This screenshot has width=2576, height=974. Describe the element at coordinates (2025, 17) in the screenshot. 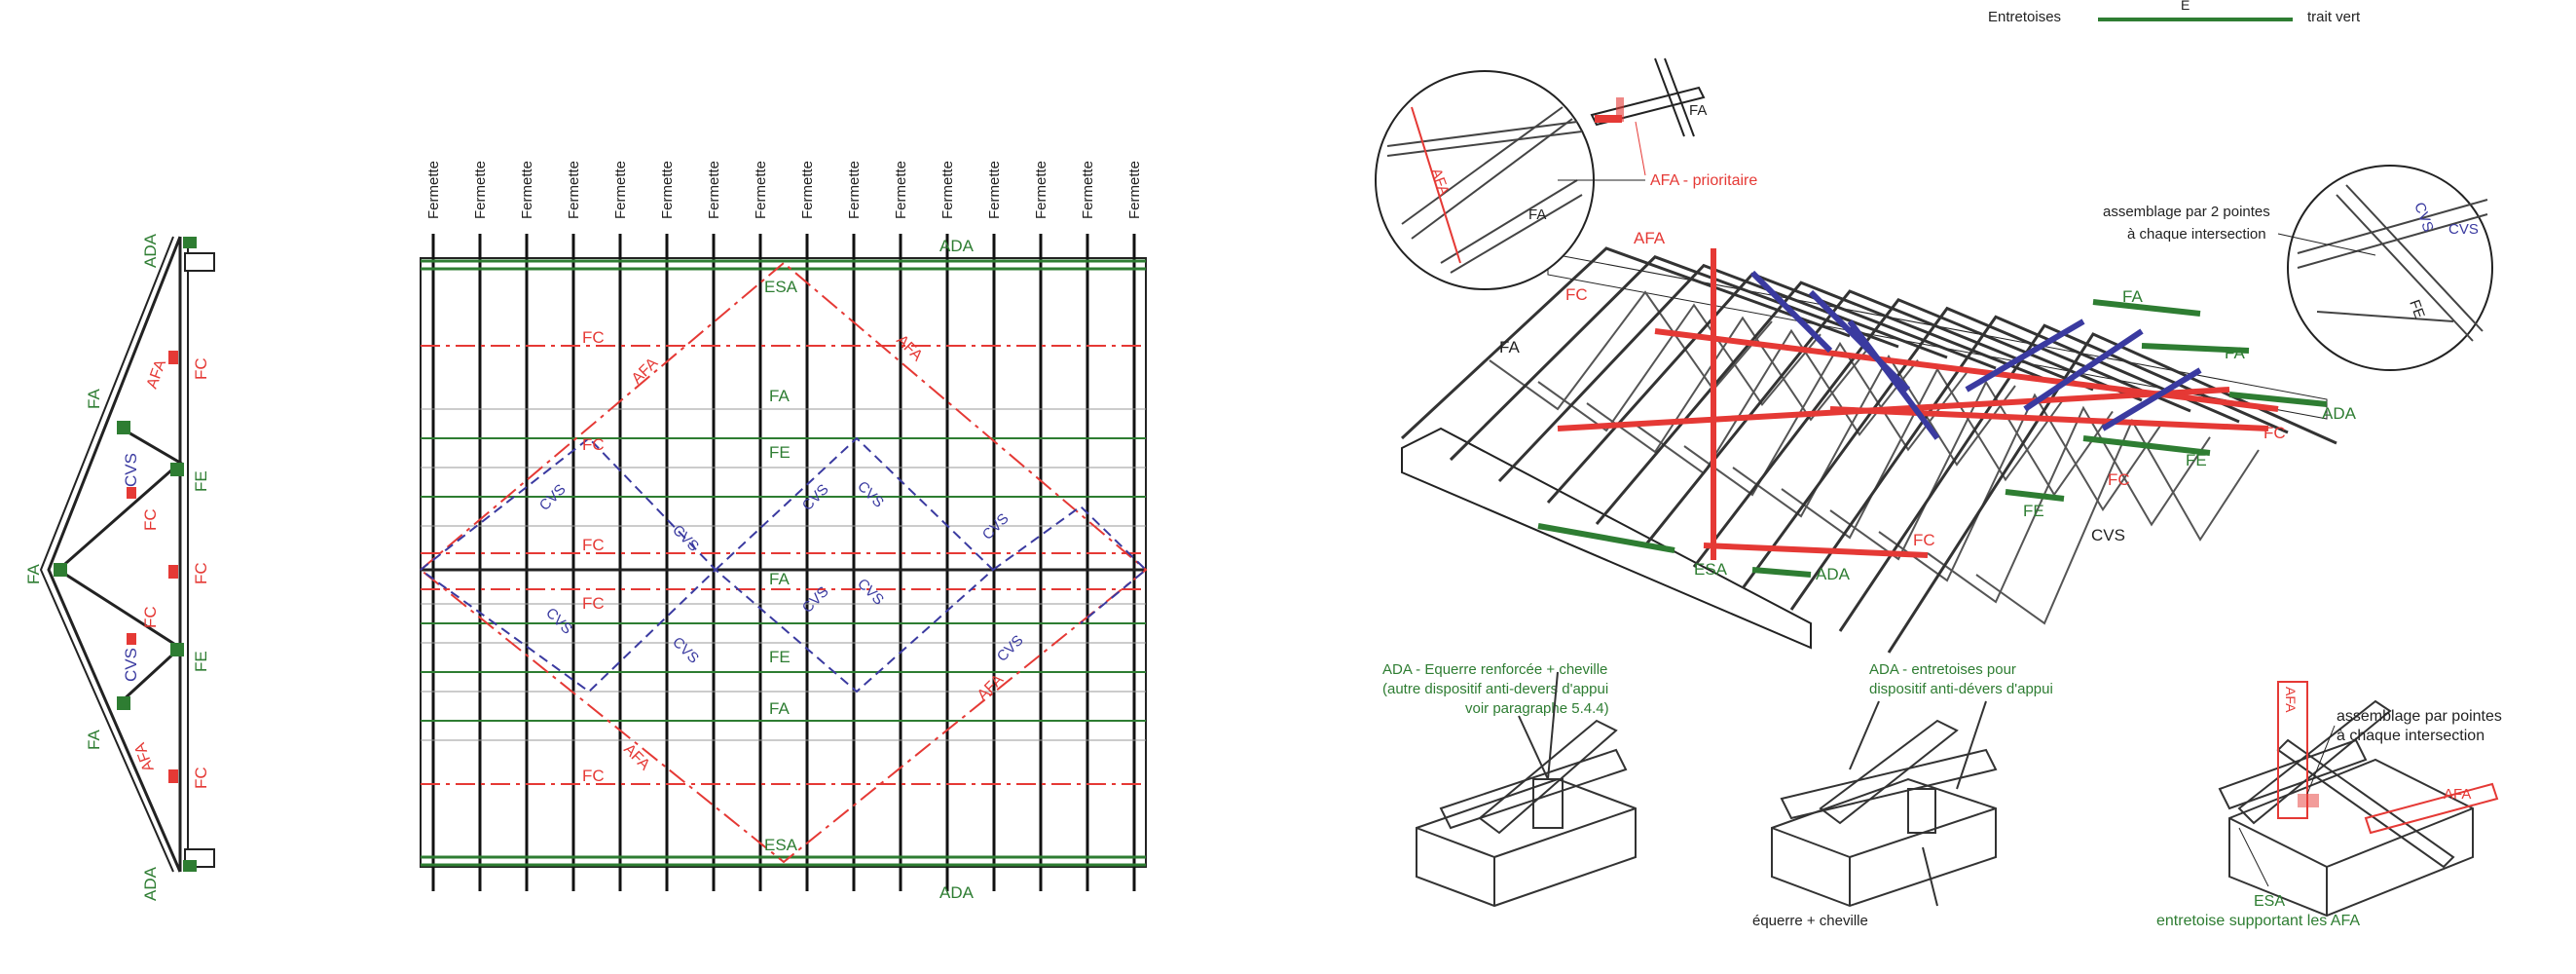

I see `legend-entretoises: Entretoises` at that location.